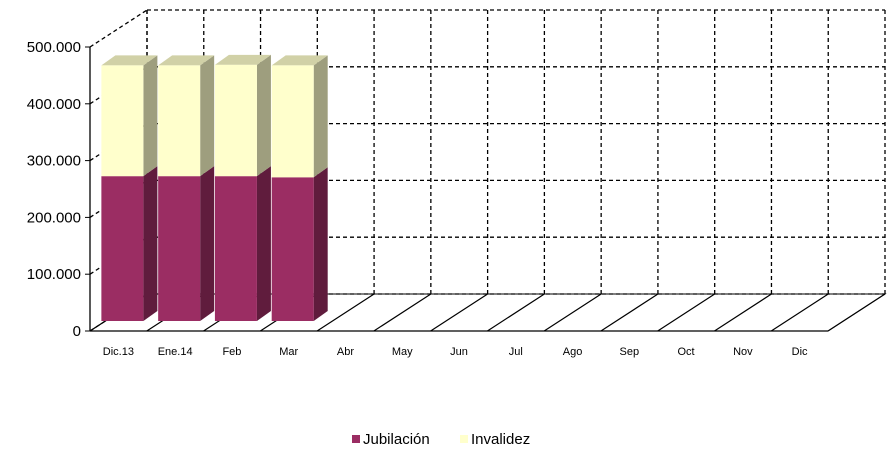  What do you see at coordinates (54, 217) in the screenshot?
I see `y-tick-label: 200.000` at bounding box center [54, 217].